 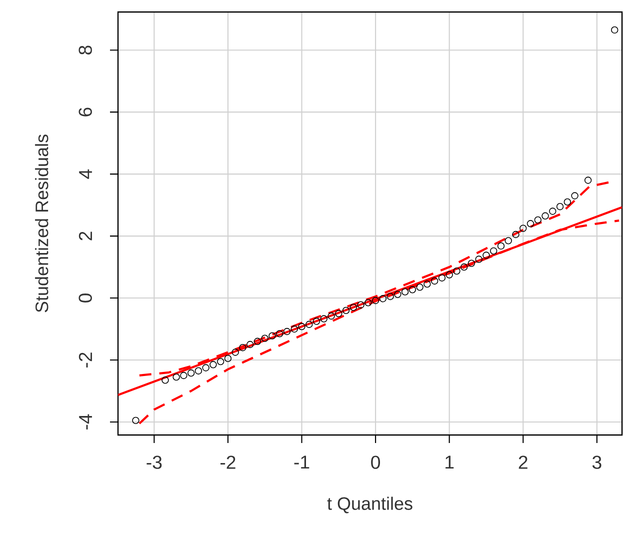 I want to click on y-tick-label: 0, so click(x=85, y=298).